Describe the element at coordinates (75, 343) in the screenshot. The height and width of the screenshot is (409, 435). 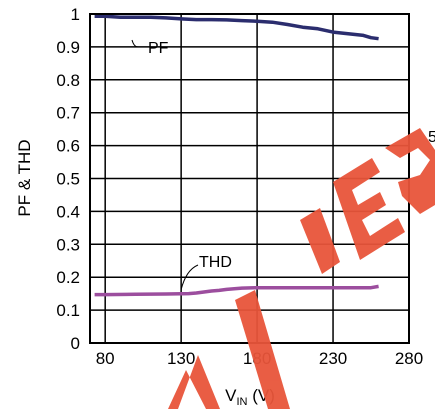
I see `y-tick-label: 0` at that location.